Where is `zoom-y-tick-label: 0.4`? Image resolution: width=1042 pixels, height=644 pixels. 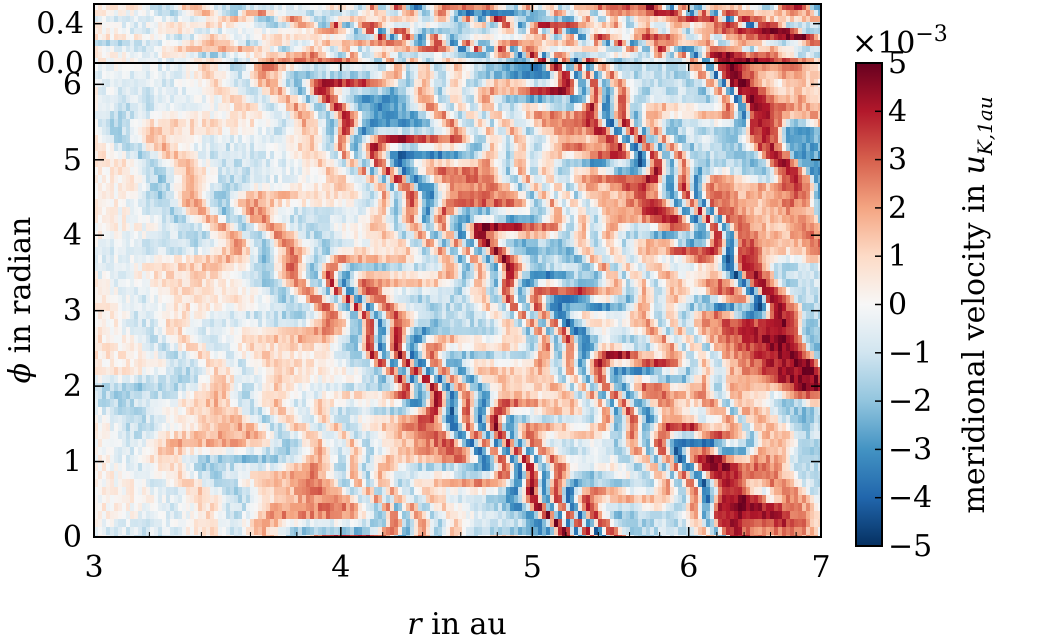
zoom-y-tick-label: 0.4 is located at coordinates (60, 24).